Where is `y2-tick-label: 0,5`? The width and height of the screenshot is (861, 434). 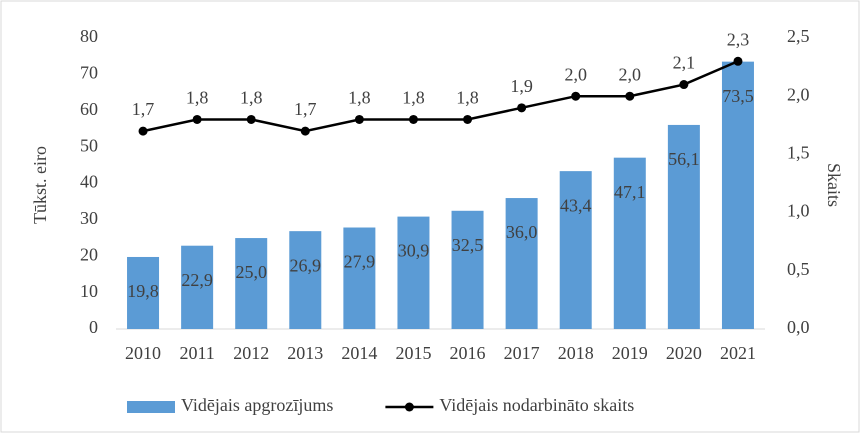
y2-tick-label: 0,5 is located at coordinates (798, 269).